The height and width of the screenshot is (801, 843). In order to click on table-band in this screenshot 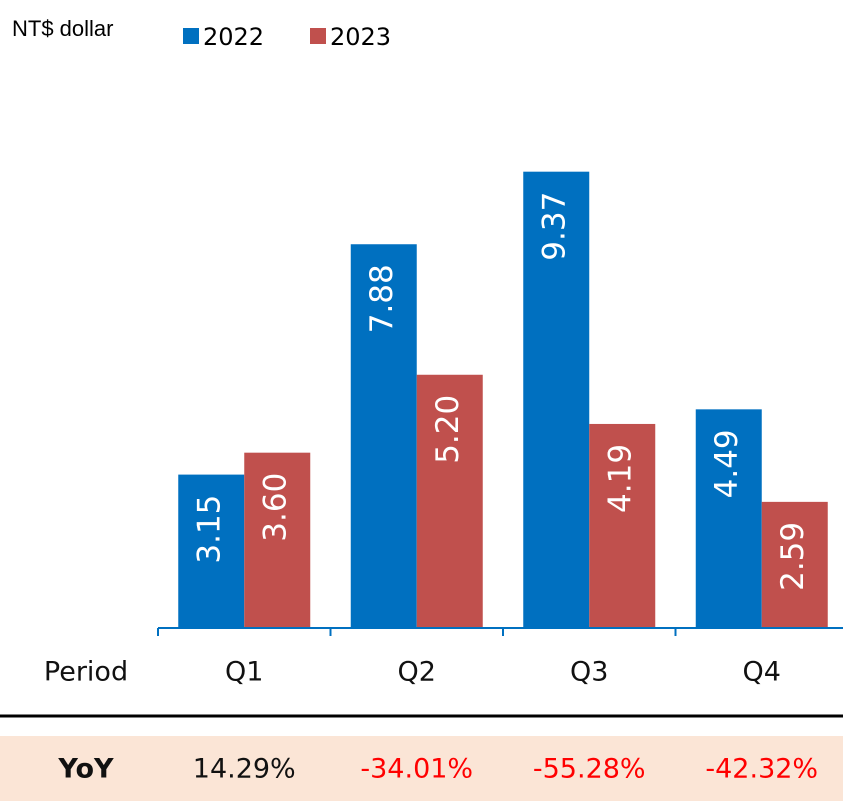, I will do `click(421, 768)`.